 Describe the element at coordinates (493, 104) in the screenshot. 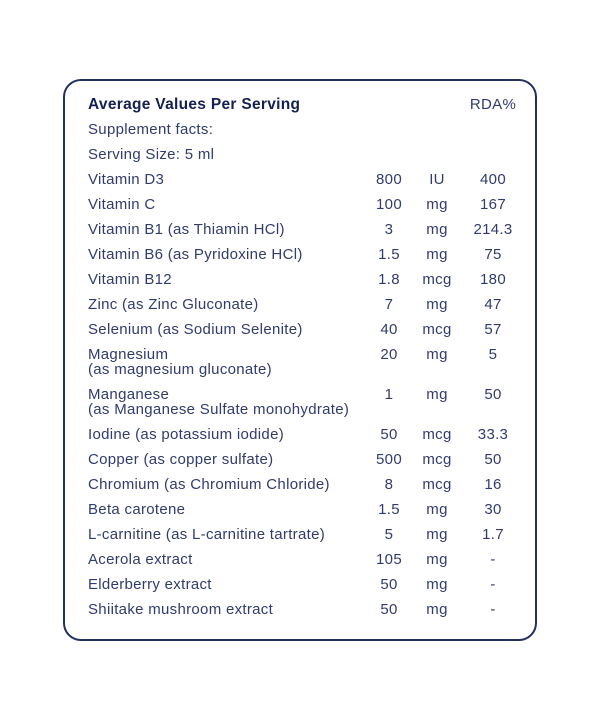

I see `rda-column-header: RDA%` at that location.